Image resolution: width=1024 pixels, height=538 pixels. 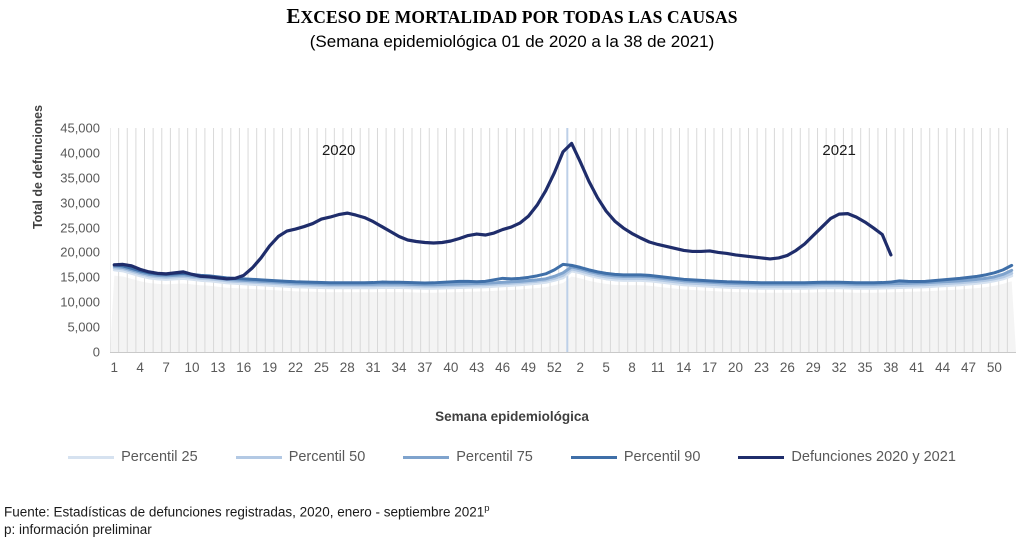 I want to click on x-axis-tick-label: 16, so click(x=244, y=367).